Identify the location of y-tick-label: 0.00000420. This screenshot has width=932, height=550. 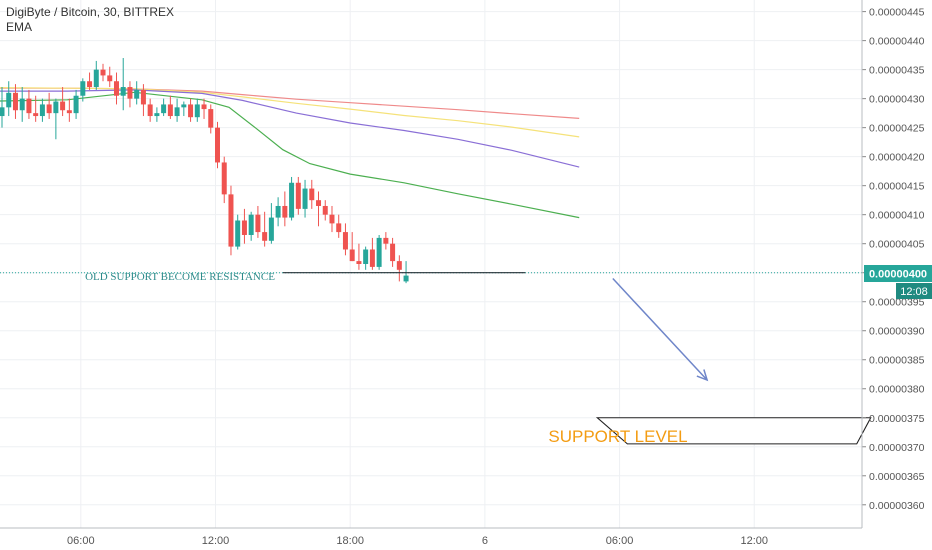
(897, 158).